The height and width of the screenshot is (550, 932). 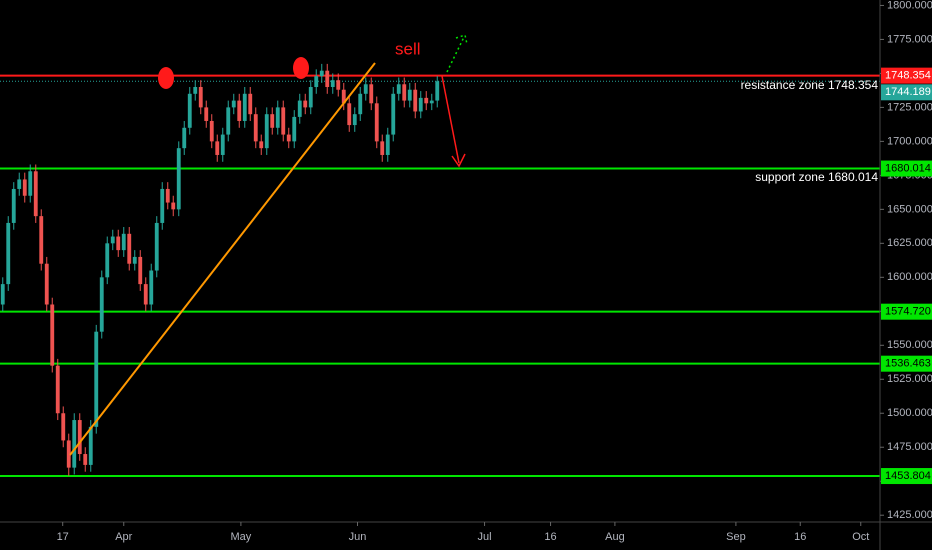 What do you see at coordinates (909, 345) in the screenshot?
I see `y-tick-label: 1550.000` at bounding box center [909, 345].